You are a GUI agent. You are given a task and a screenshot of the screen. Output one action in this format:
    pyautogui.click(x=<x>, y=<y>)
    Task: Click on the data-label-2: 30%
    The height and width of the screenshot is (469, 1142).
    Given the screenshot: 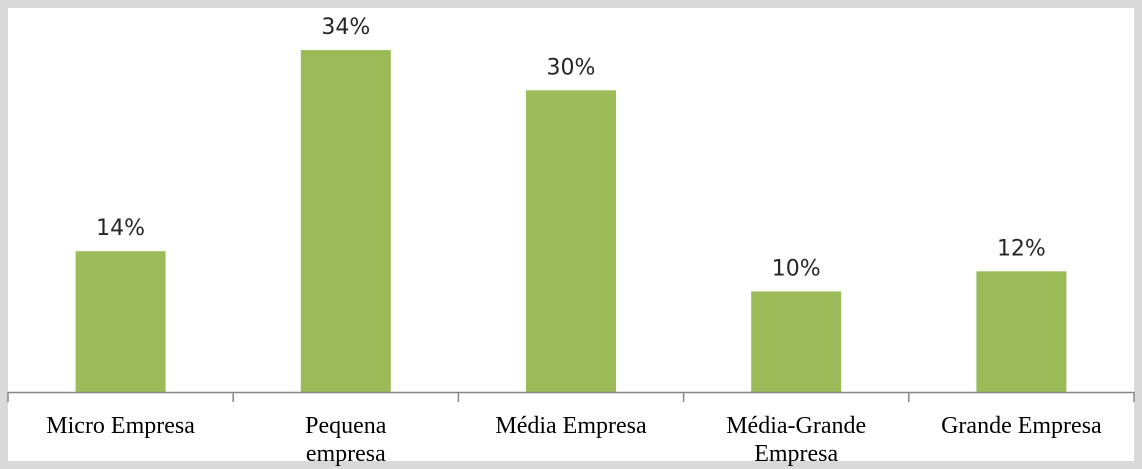 What is the action you would take?
    pyautogui.click(x=571, y=67)
    